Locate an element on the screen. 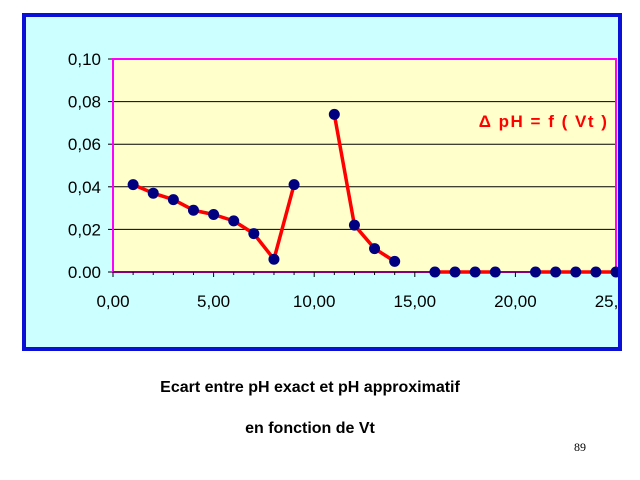  y-tick-label: 0.00 is located at coordinates (84, 272).